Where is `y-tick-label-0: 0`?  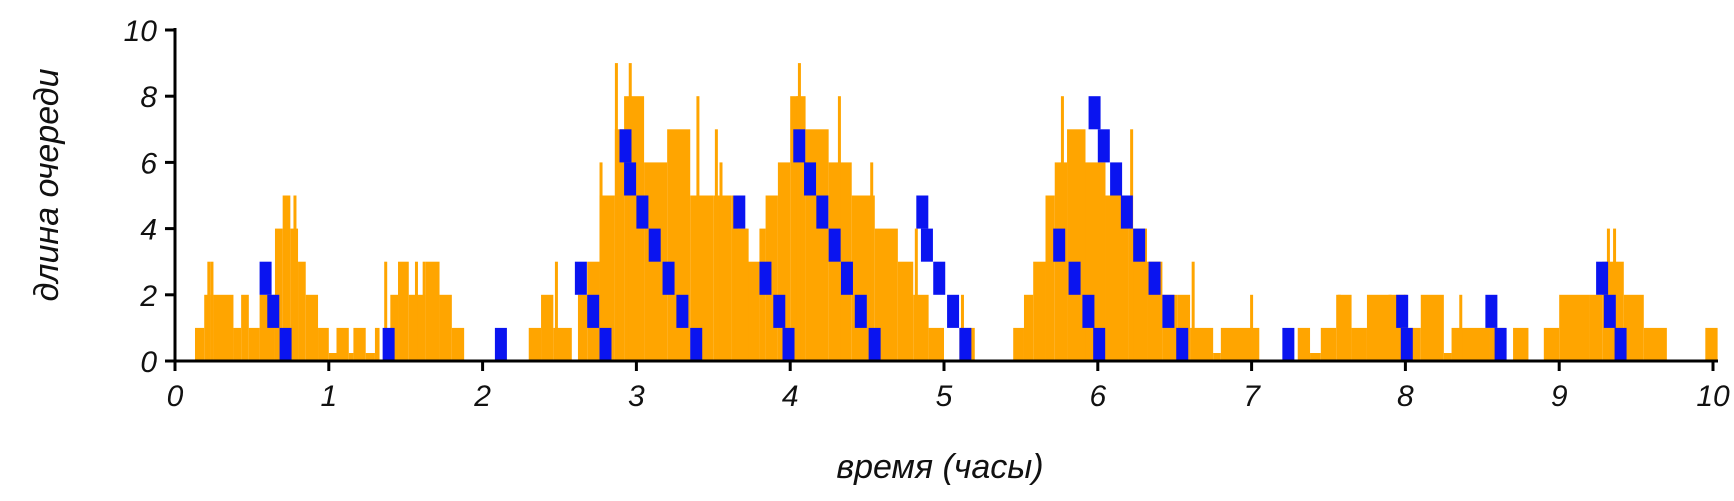 y-tick-label-0: 0 is located at coordinates (148, 362).